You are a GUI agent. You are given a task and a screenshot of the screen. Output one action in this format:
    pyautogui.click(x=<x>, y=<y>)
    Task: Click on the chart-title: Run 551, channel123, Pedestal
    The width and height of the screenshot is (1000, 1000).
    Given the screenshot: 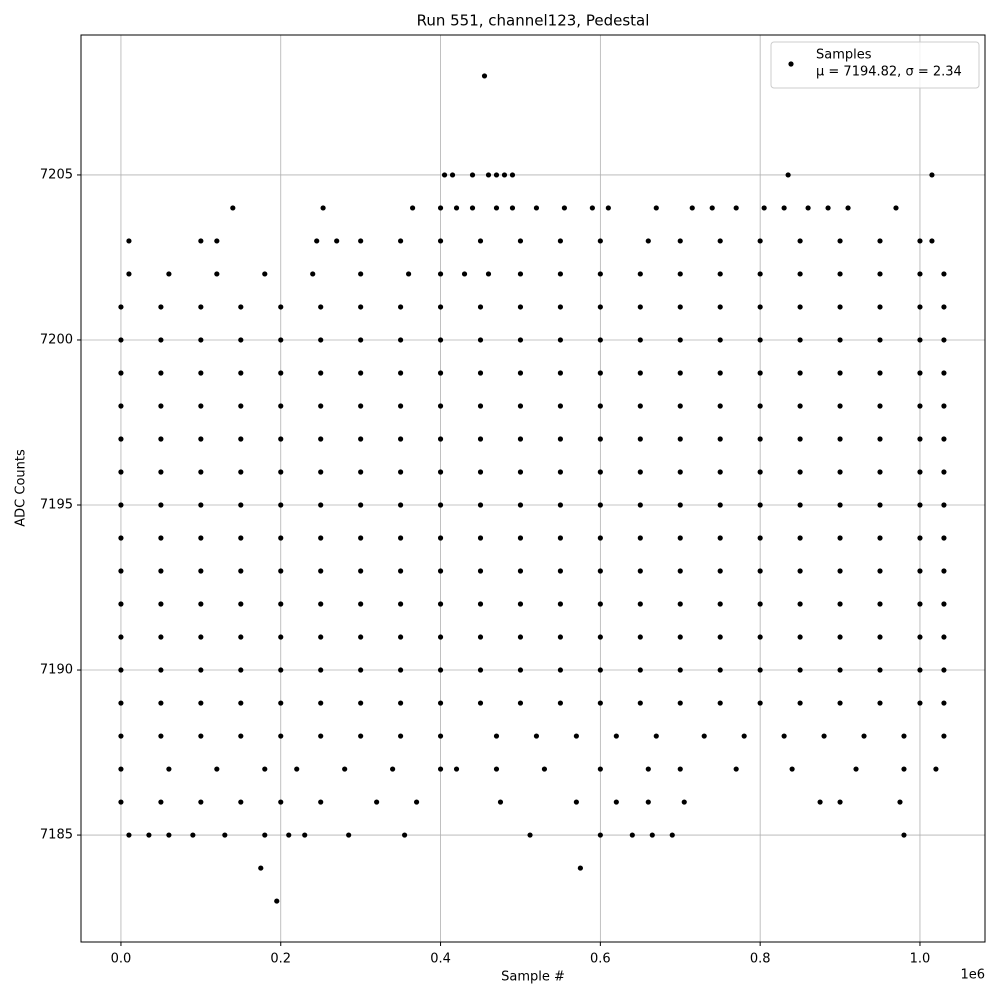 What is the action you would take?
    pyautogui.click(x=533, y=21)
    